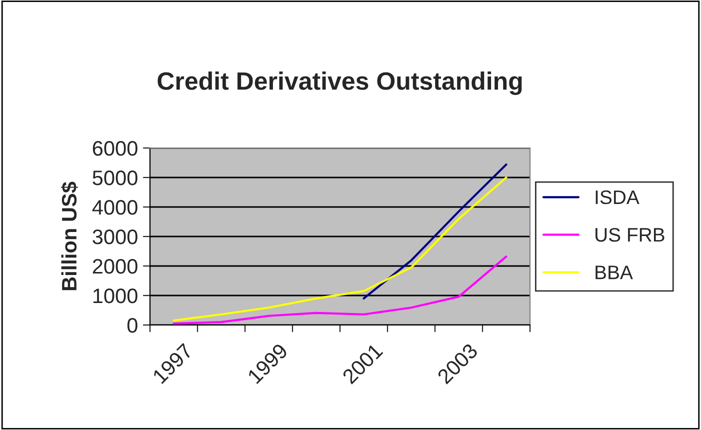 The width and height of the screenshot is (701, 430). I want to click on legend-label: ISDA, so click(618, 197).